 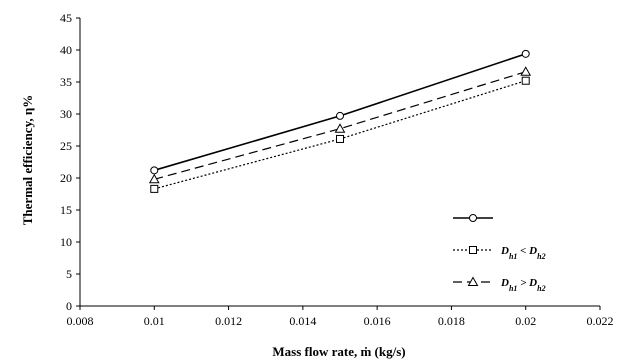 What do you see at coordinates (80, 321) in the screenshot?
I see `x-tick-label: 0.008` at bounding box center [80, 321].